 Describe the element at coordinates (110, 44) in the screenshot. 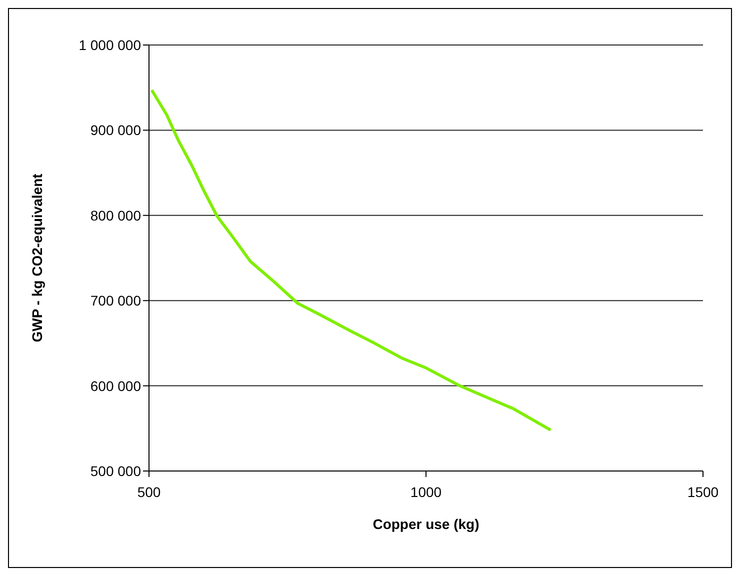

I see `y-tick-label: 1 000 000` at that location.